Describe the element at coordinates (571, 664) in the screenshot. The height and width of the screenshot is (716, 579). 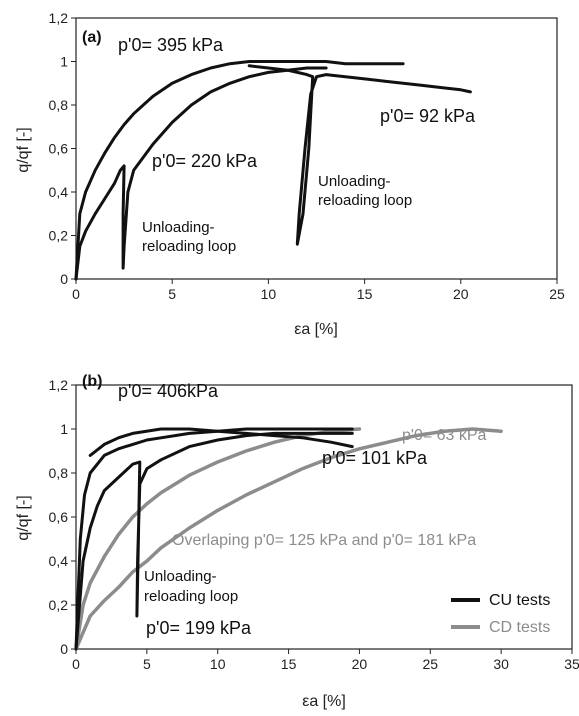
I see `x-tick-label: 35` at that location.